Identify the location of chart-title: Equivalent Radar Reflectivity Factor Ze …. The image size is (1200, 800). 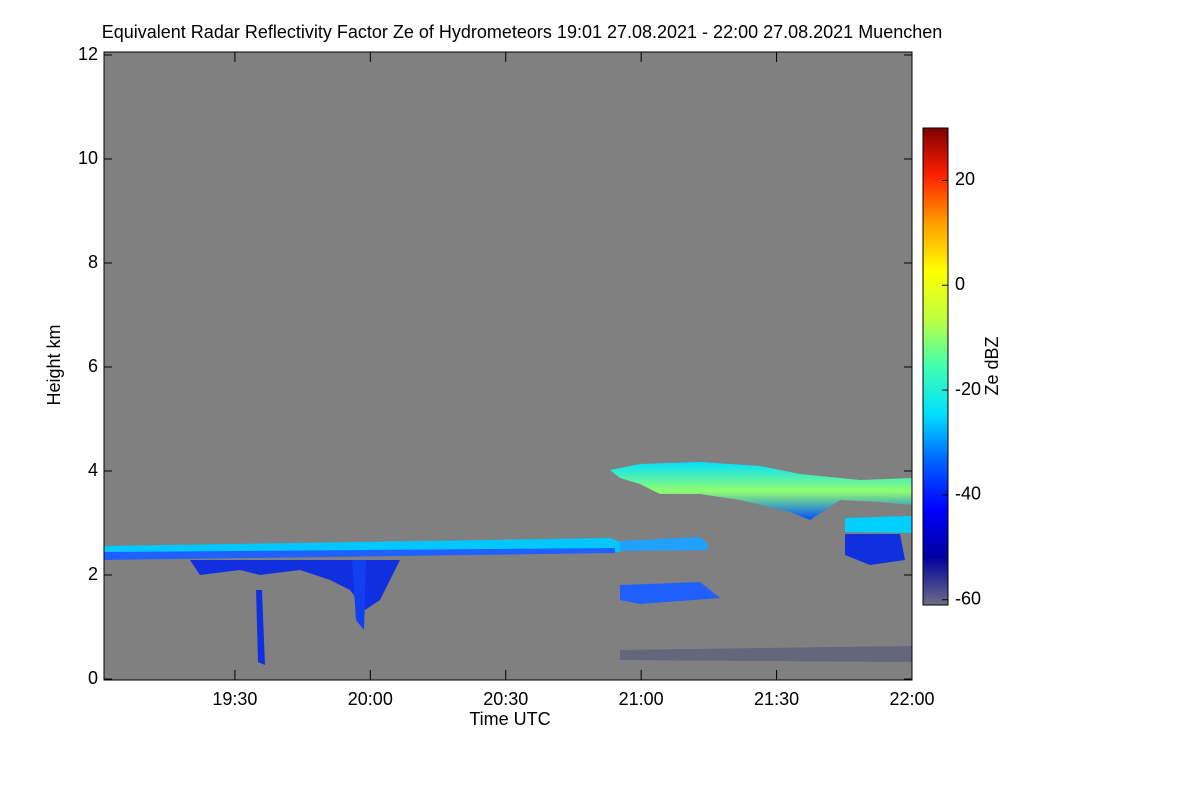
(522, 32).